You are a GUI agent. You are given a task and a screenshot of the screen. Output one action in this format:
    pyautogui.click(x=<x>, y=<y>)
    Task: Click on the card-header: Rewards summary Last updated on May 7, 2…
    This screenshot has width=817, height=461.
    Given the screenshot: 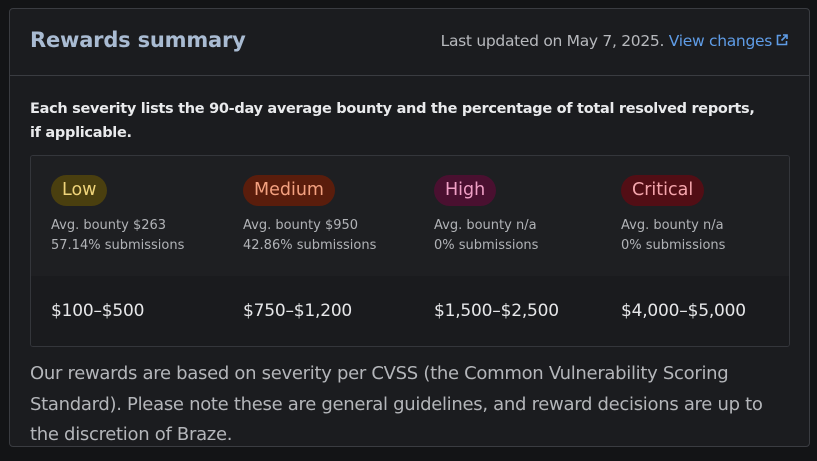 What is the action you would take?
    pyautogui.click(x=409, y=42)
    